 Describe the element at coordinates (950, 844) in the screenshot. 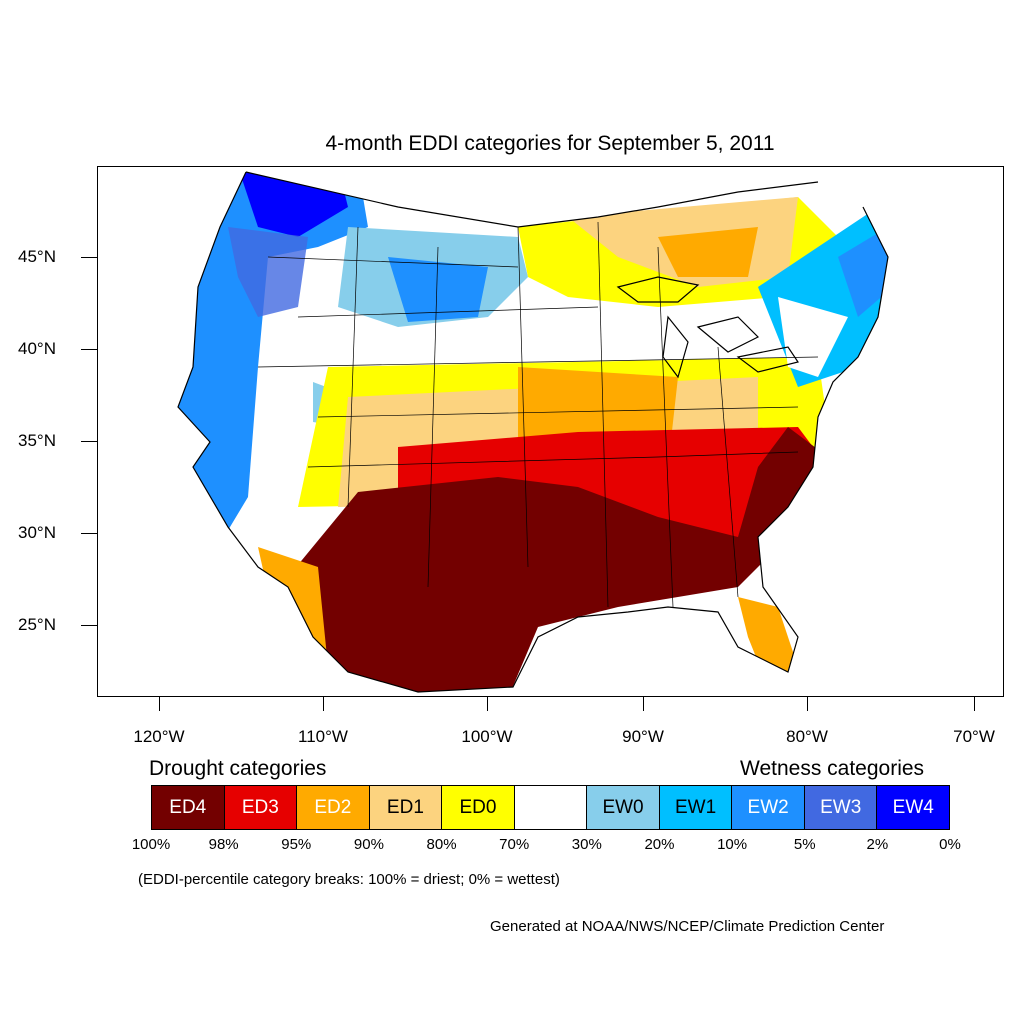

I see `percentile-label: 0%` at that location.